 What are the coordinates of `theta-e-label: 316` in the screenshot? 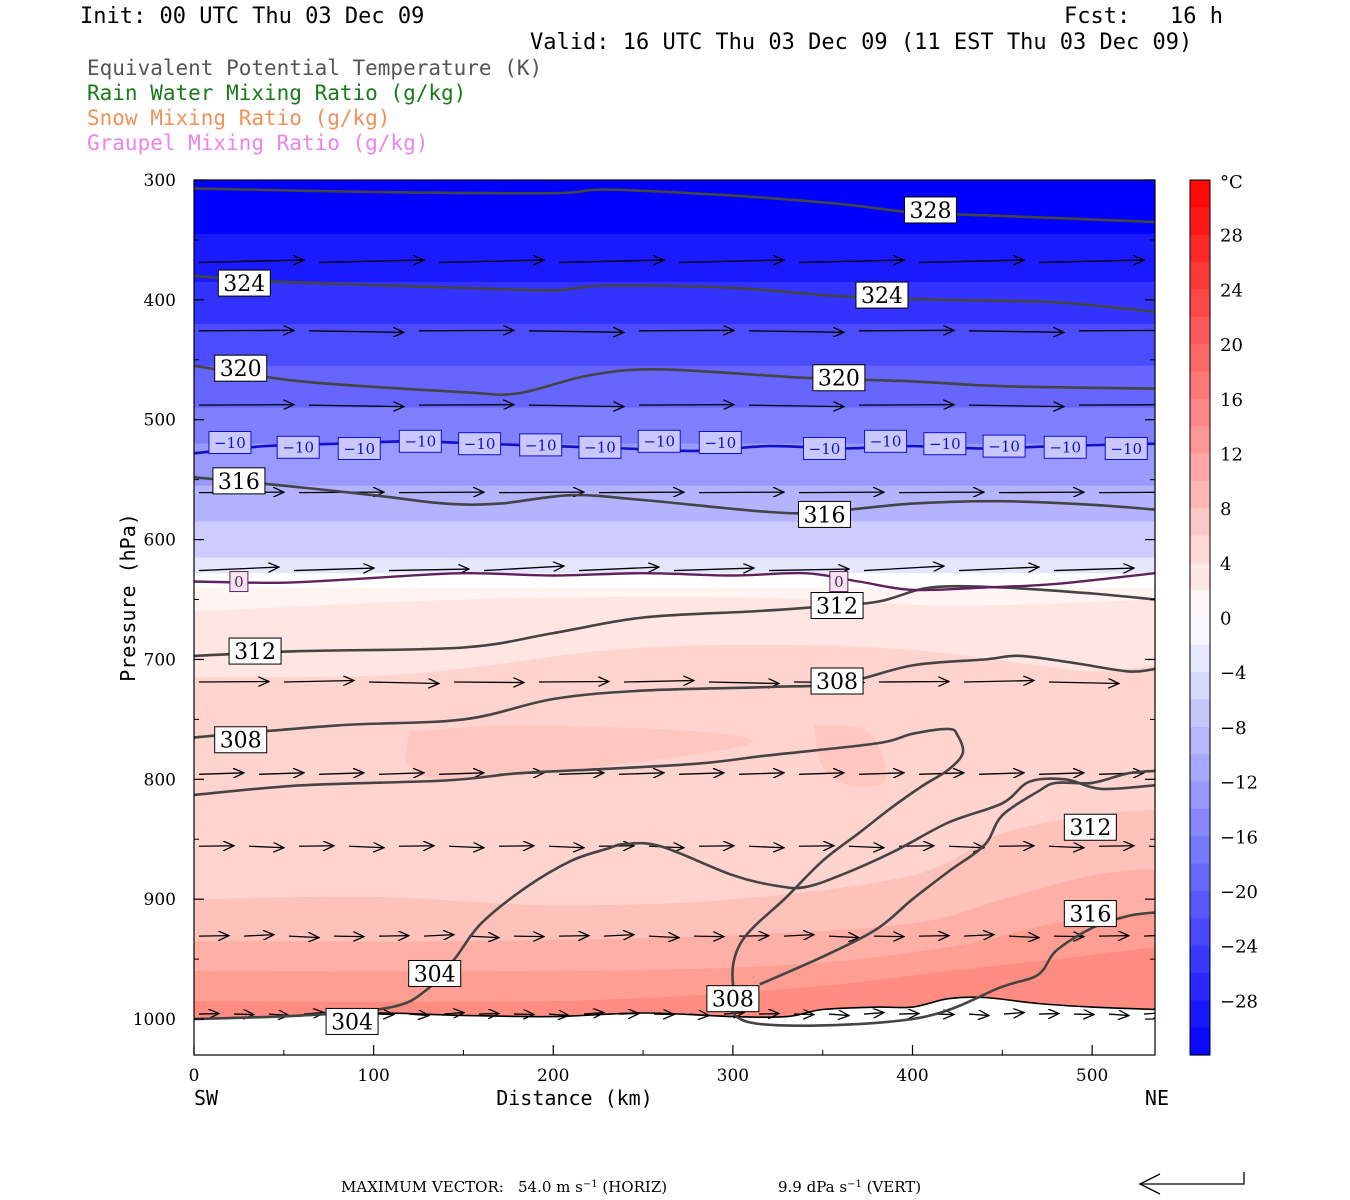 It's located at (824, 515).